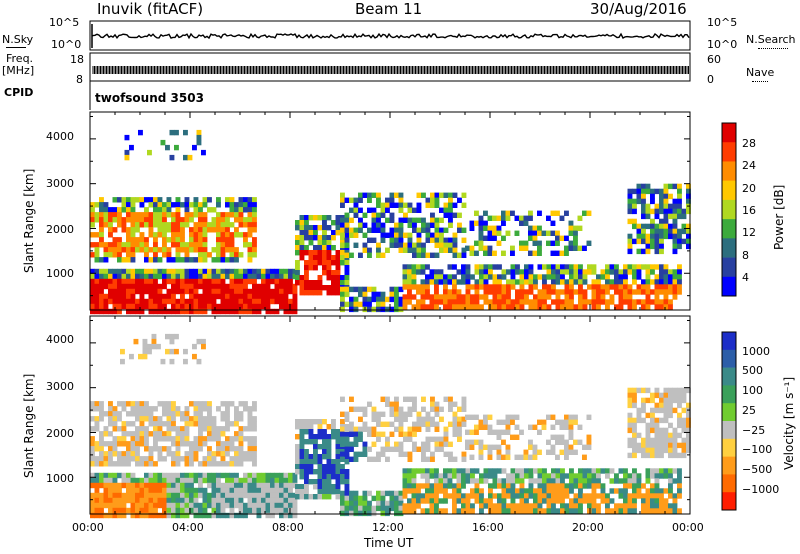  What do you see at coordinates (752, 370) in the screenshot?
I see `vel-cbar-tick-500: 500` at bounding box center [752, 370].